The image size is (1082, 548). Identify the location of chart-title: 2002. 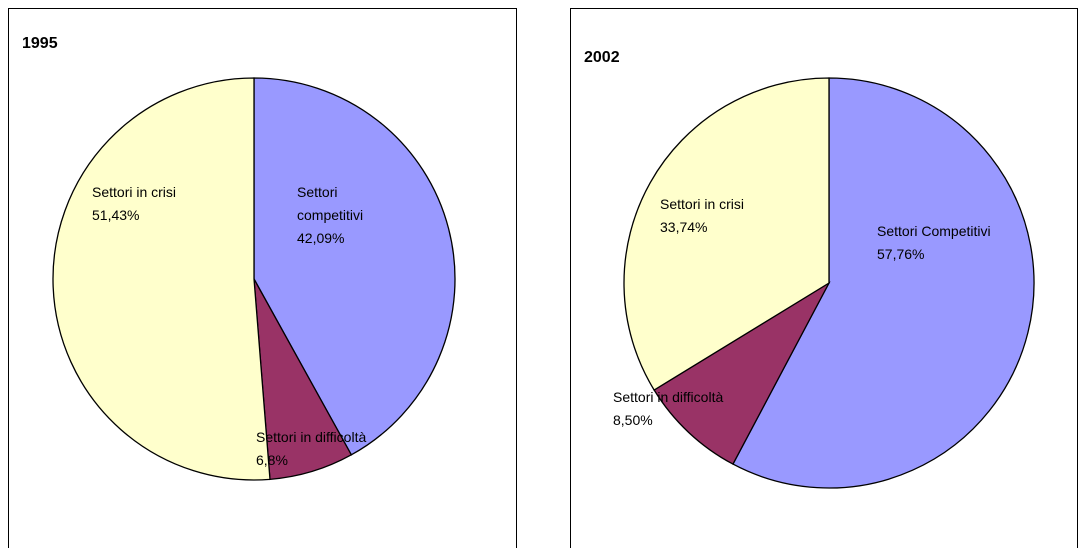
(602, 57).